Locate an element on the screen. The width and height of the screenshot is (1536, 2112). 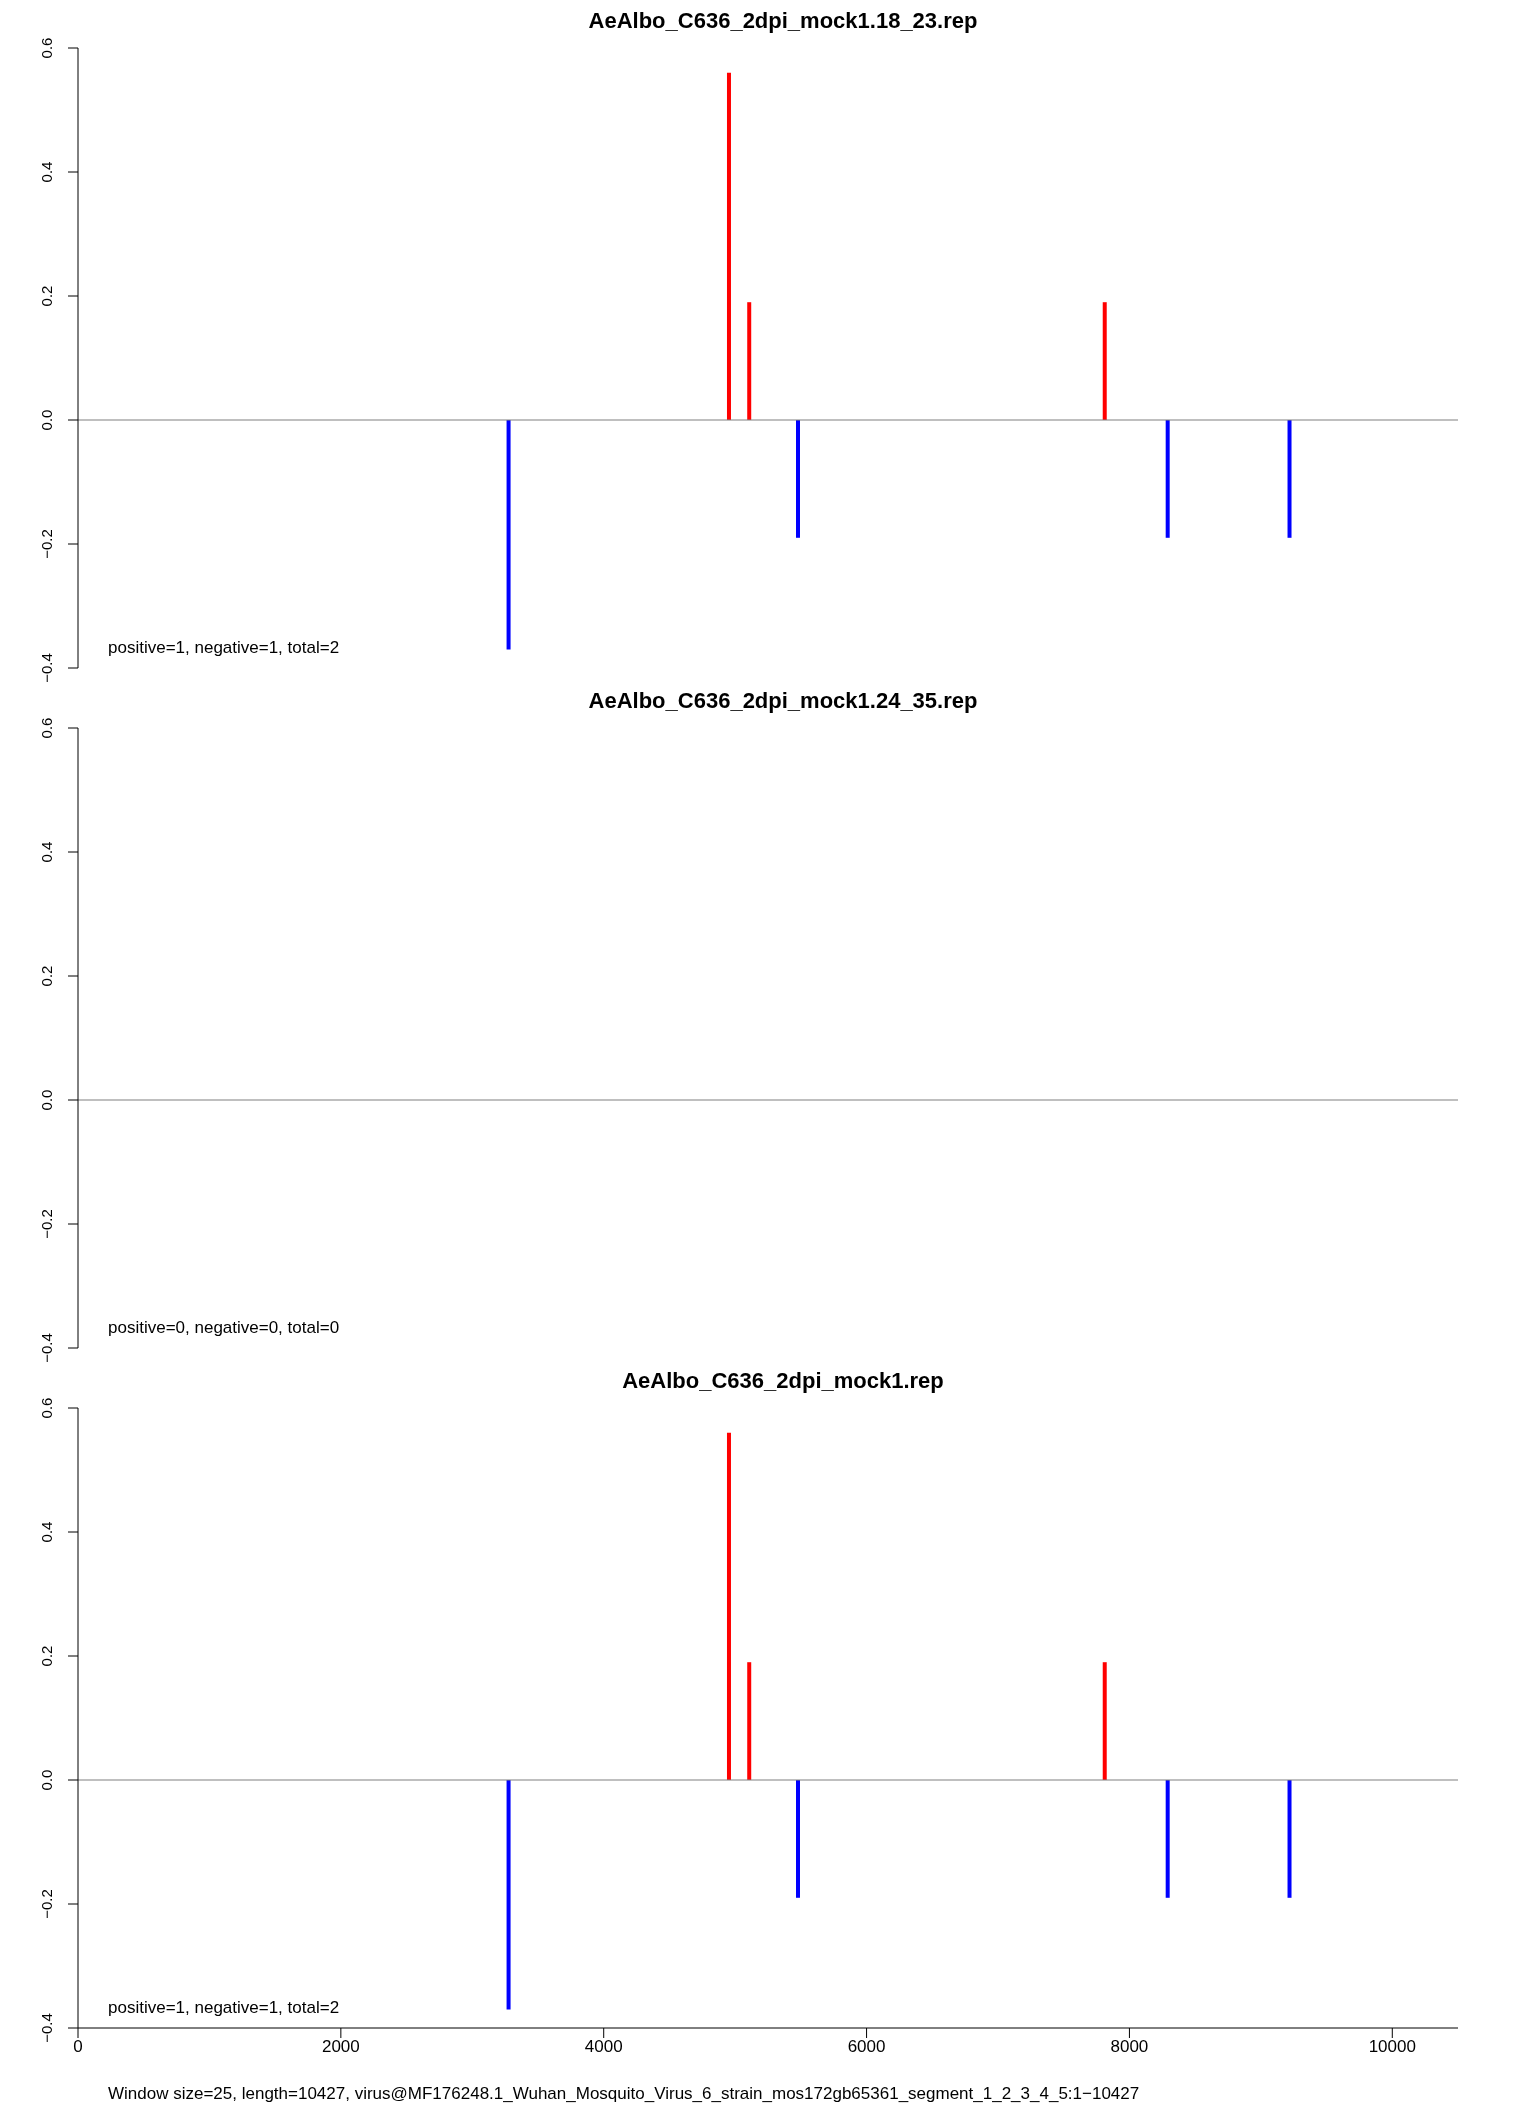
x-tick-label: 2000 is located at coordinates (340, 2047).